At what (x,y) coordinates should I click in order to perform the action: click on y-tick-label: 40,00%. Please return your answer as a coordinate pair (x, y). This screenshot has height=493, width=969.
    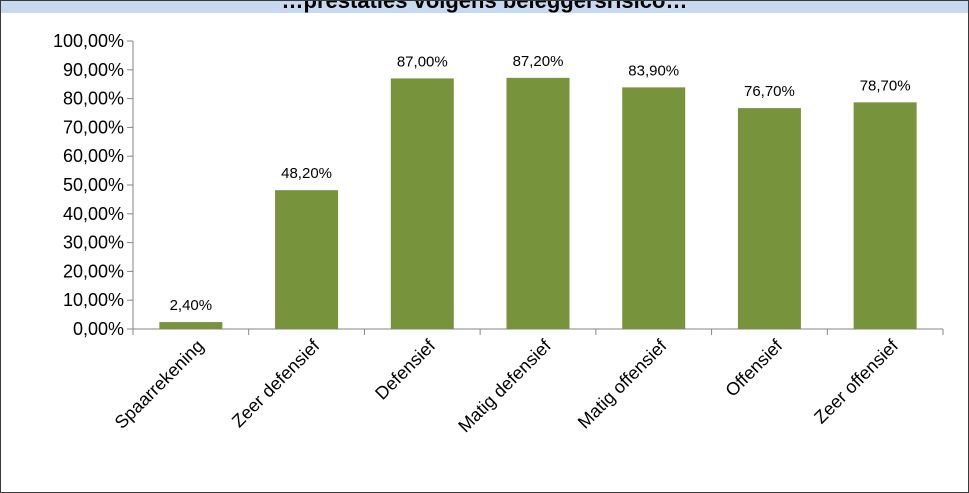
    Looking at the image, I should click on (93, 214).